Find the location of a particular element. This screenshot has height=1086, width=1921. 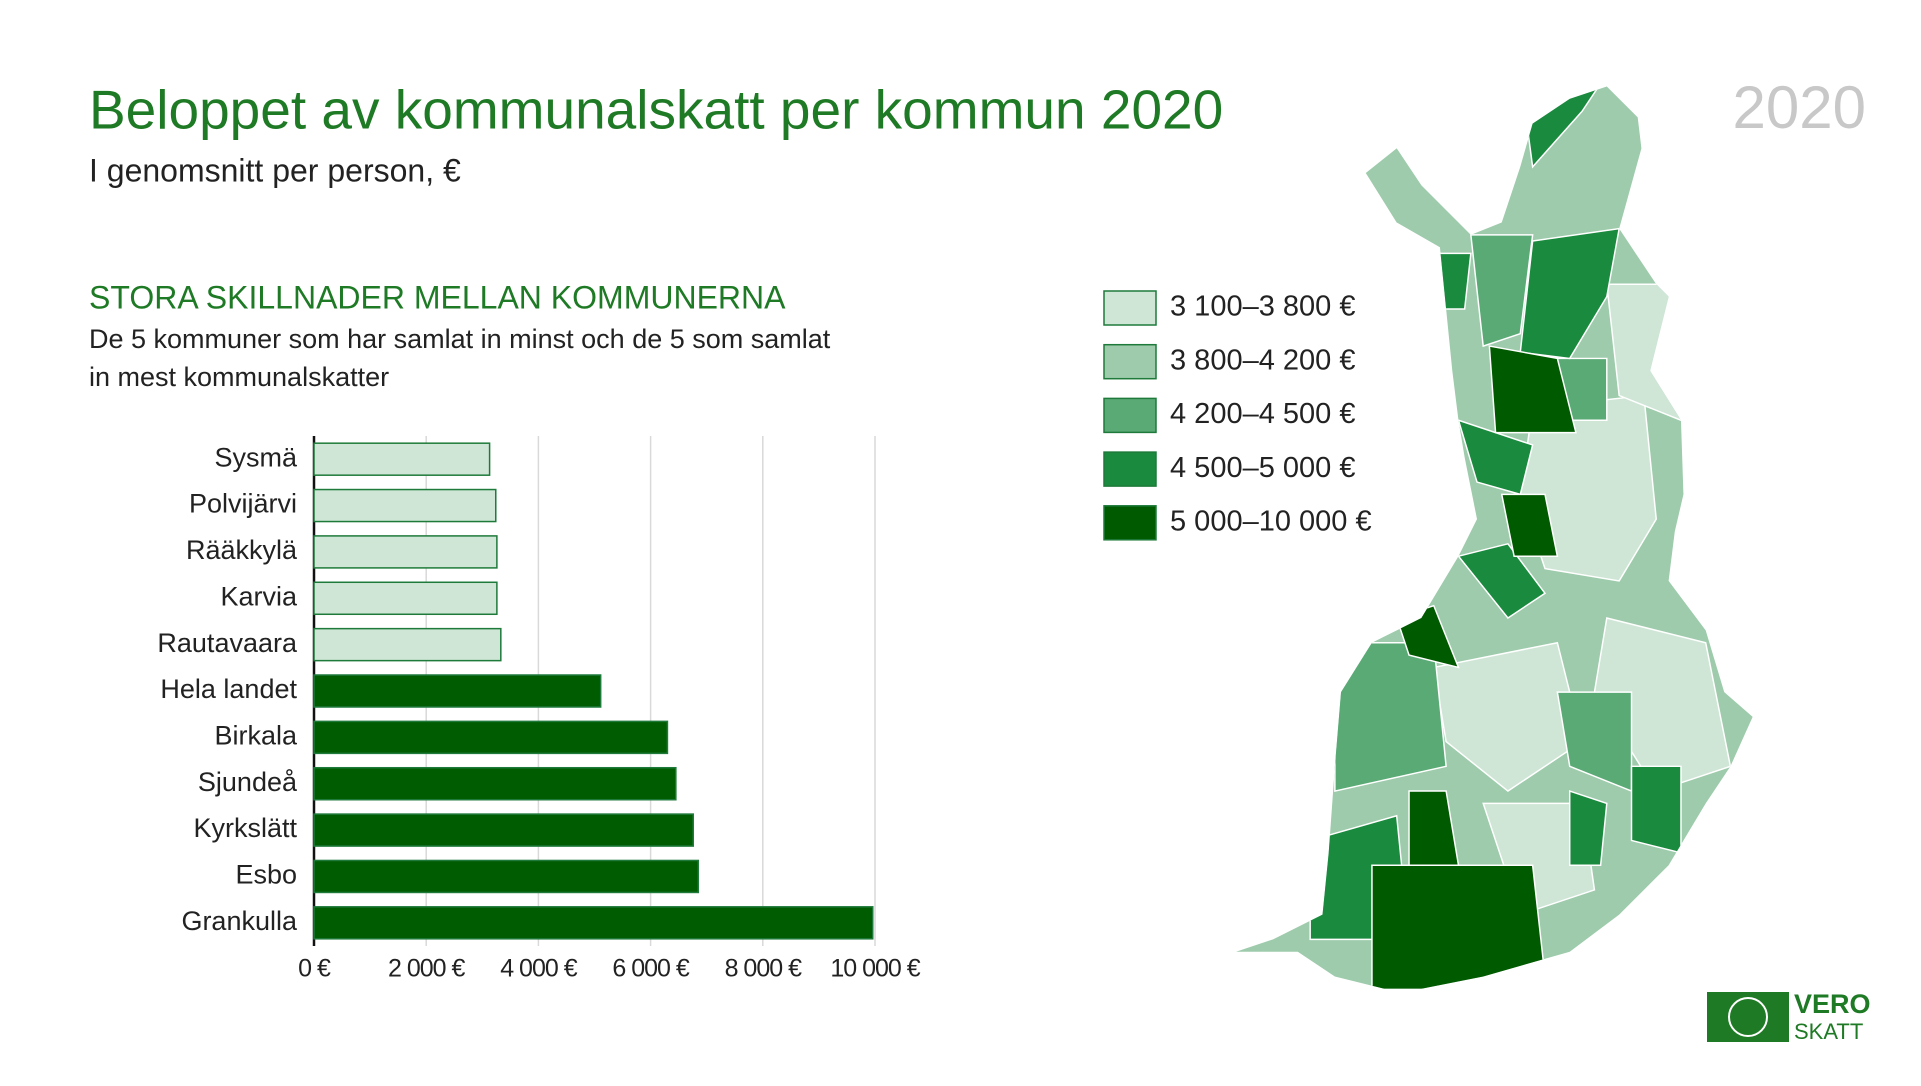

year-label: 2020 is located at coordinates (1799, 107).